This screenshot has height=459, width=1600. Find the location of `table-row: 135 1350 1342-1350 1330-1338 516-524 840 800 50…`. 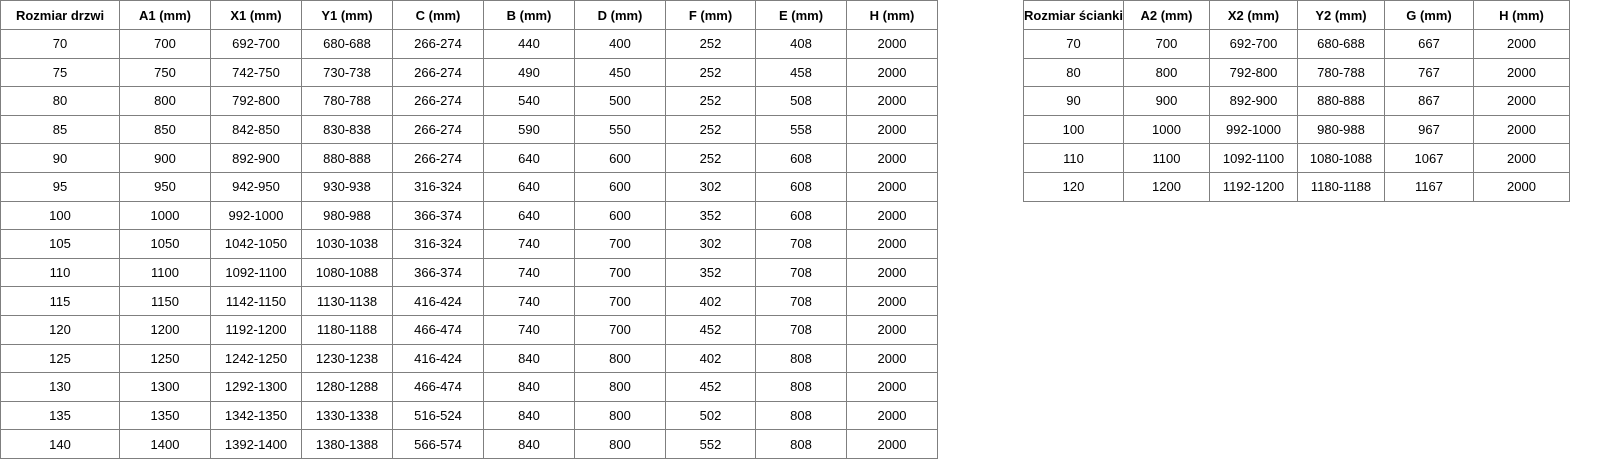

table-row: 135 1350 1342-1350 1330-1338 516-524 840 800 50… is located at coordinates (469, 415).